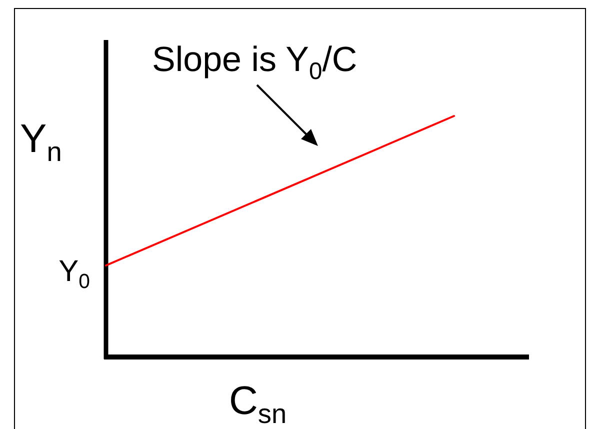 This screenshot has height=429, width=596. I want to click on text: Slope is Y$_{0}$/C, so click(255, 62).